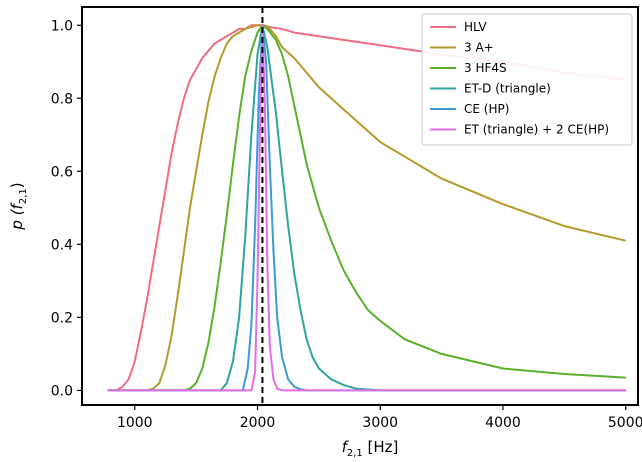 The height and width of the screenshot is (462, 642). I want to click on y-axis-ticks: 0.0 0.2 0.4 0.6 0.8 1.0, so click(66, 208).